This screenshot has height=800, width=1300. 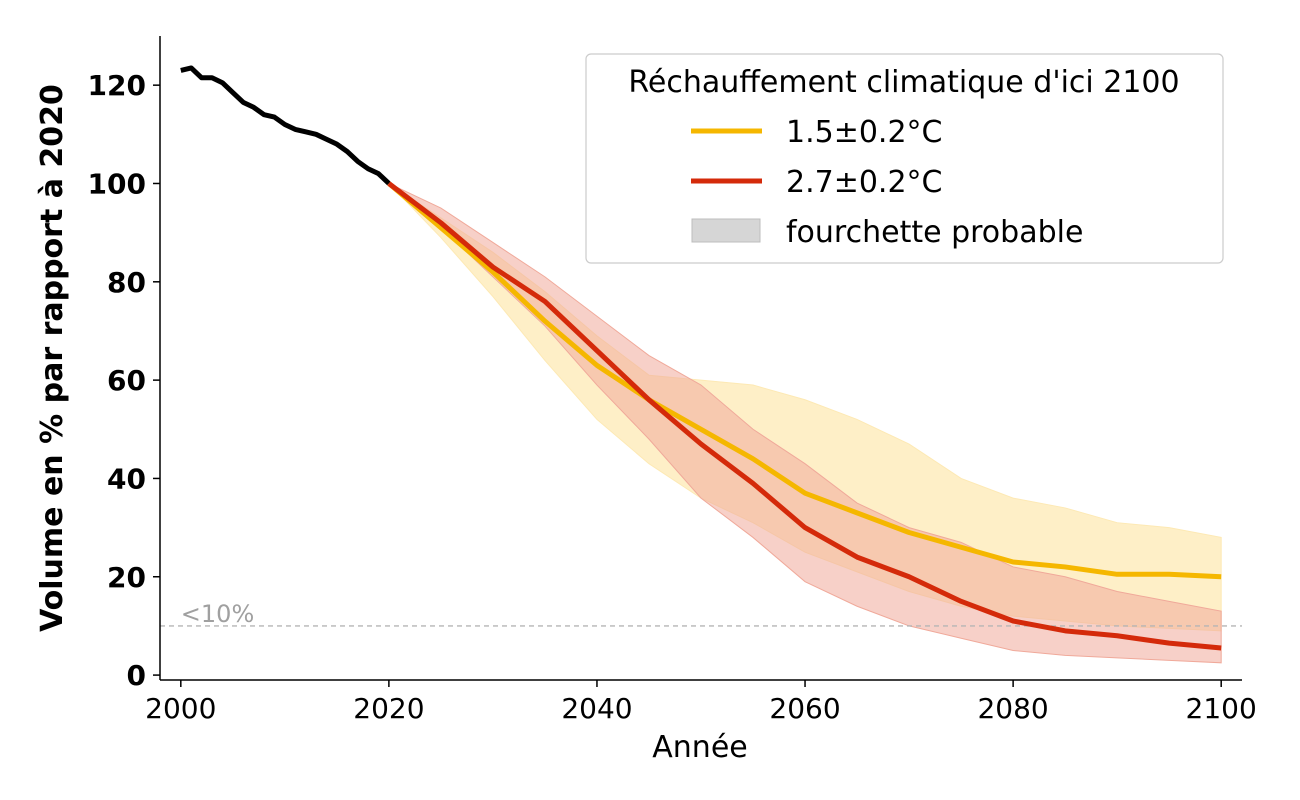 I want to click on x-tick-label-2060: 2060, so click(x=804, y=708).